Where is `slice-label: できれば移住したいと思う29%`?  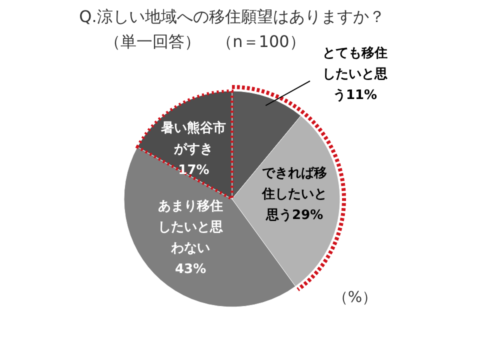
slice-label: できれば移住したいと思う29% is located at coordinates (294, 194).